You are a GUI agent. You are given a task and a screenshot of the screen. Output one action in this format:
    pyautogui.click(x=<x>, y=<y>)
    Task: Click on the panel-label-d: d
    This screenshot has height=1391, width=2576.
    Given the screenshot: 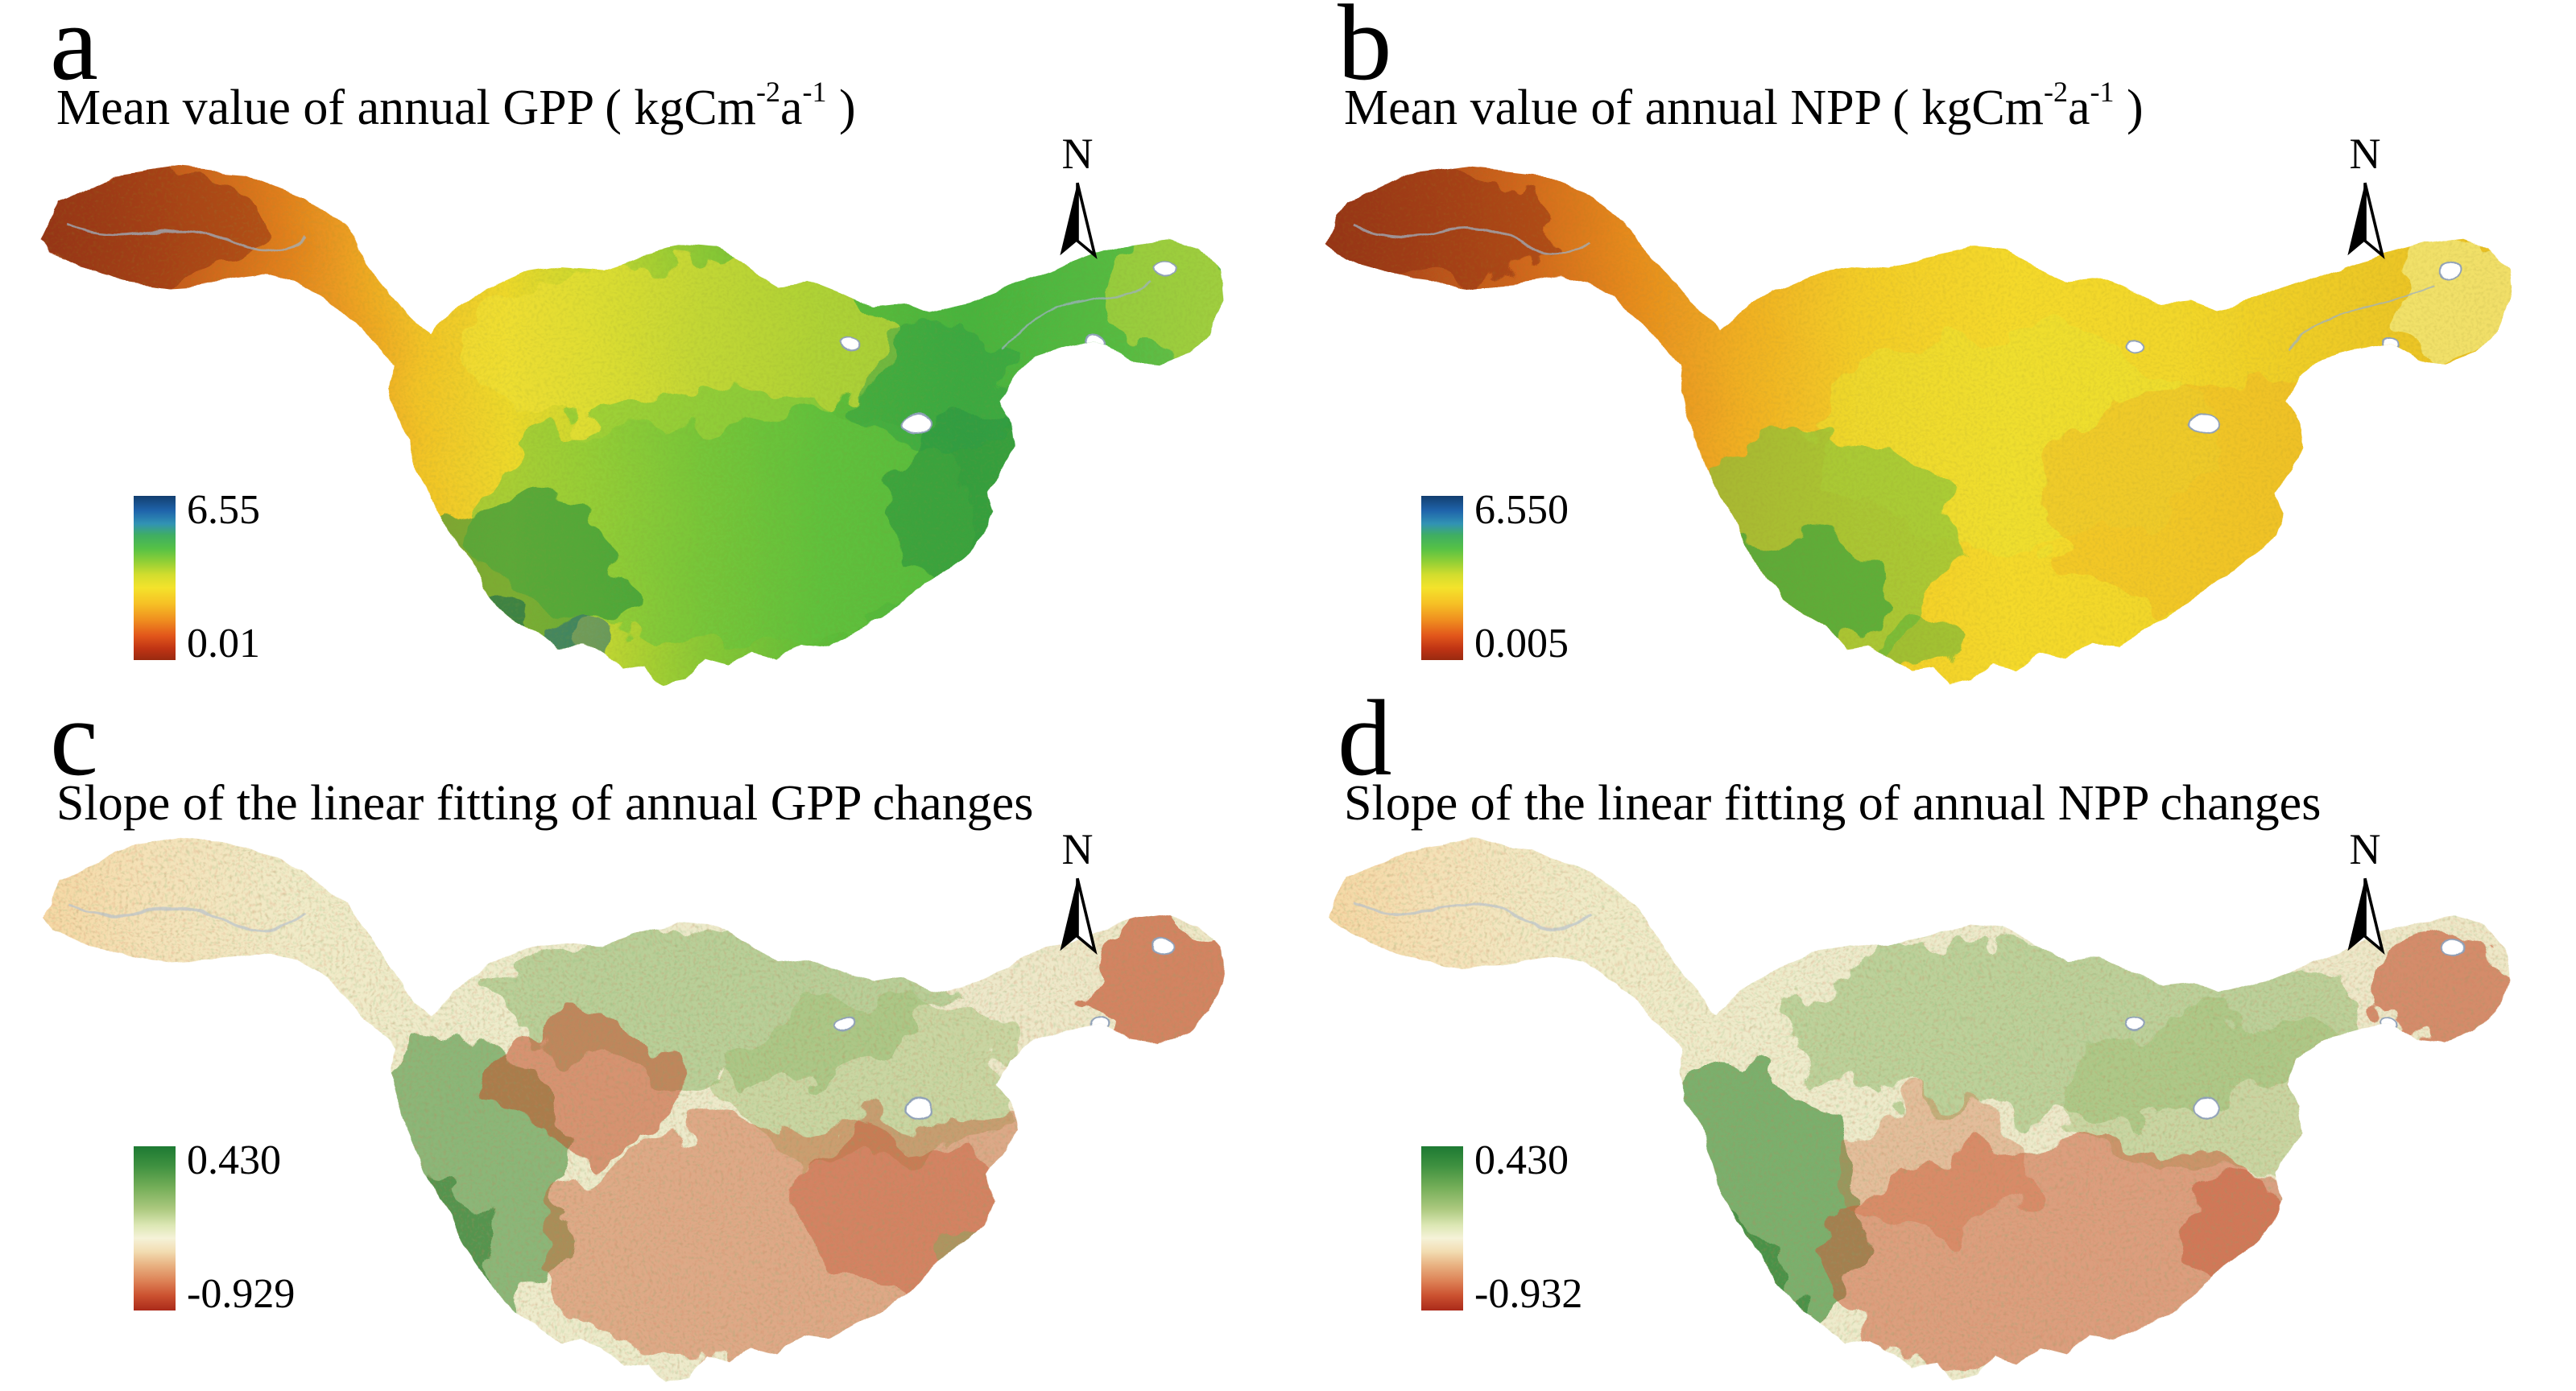 What is the action you would take?
    pyautogui.click(x=1365, y=739)
    